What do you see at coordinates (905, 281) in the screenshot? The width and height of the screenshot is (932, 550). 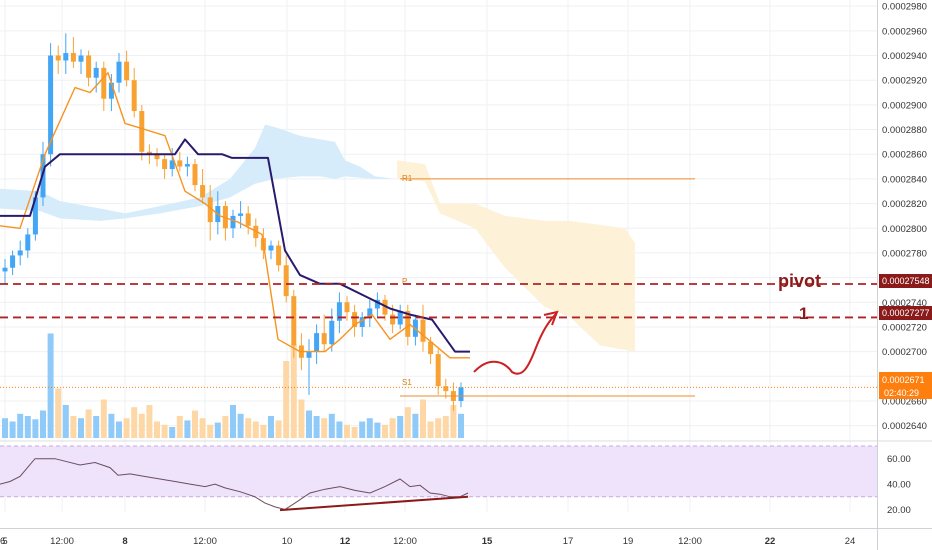 I see `pivot-price-tag: 0.00027548` at bounding box center [905, 281].